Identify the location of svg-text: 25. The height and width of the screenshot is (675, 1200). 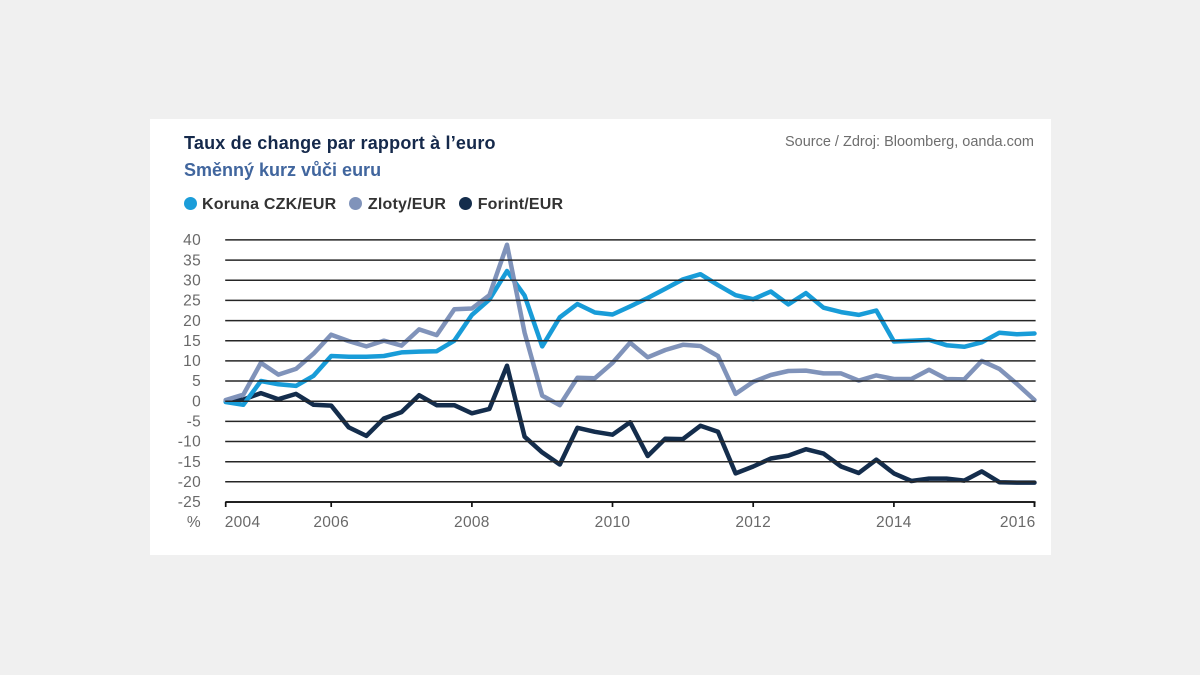
(192, 301).